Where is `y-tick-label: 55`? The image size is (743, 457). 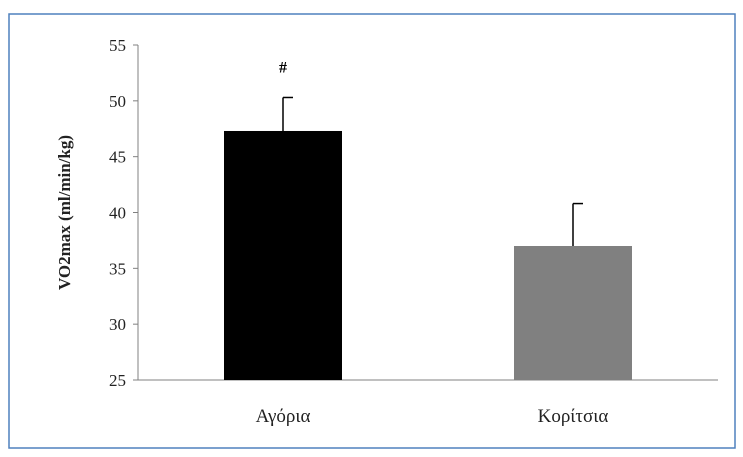
y-tick-label: 55 is located at coordinates (117, 45).